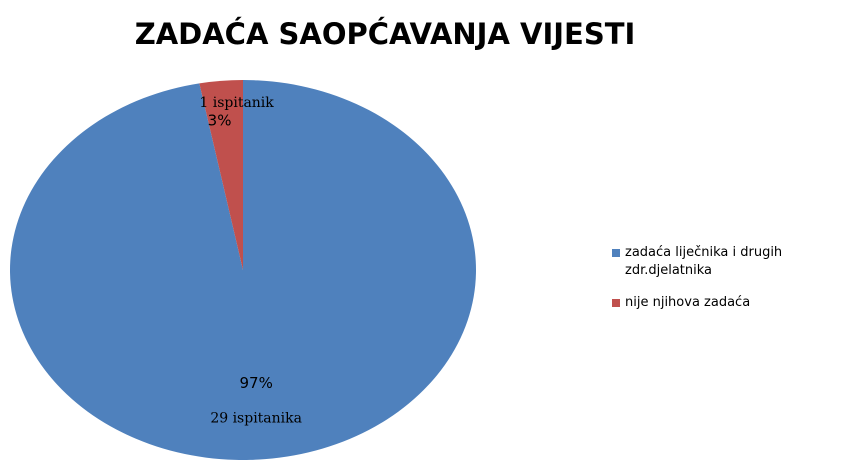  Describe the element at coordinates (688, 302) in the screenshot. I see `legend-label: nije njihova zadaća` at that location.